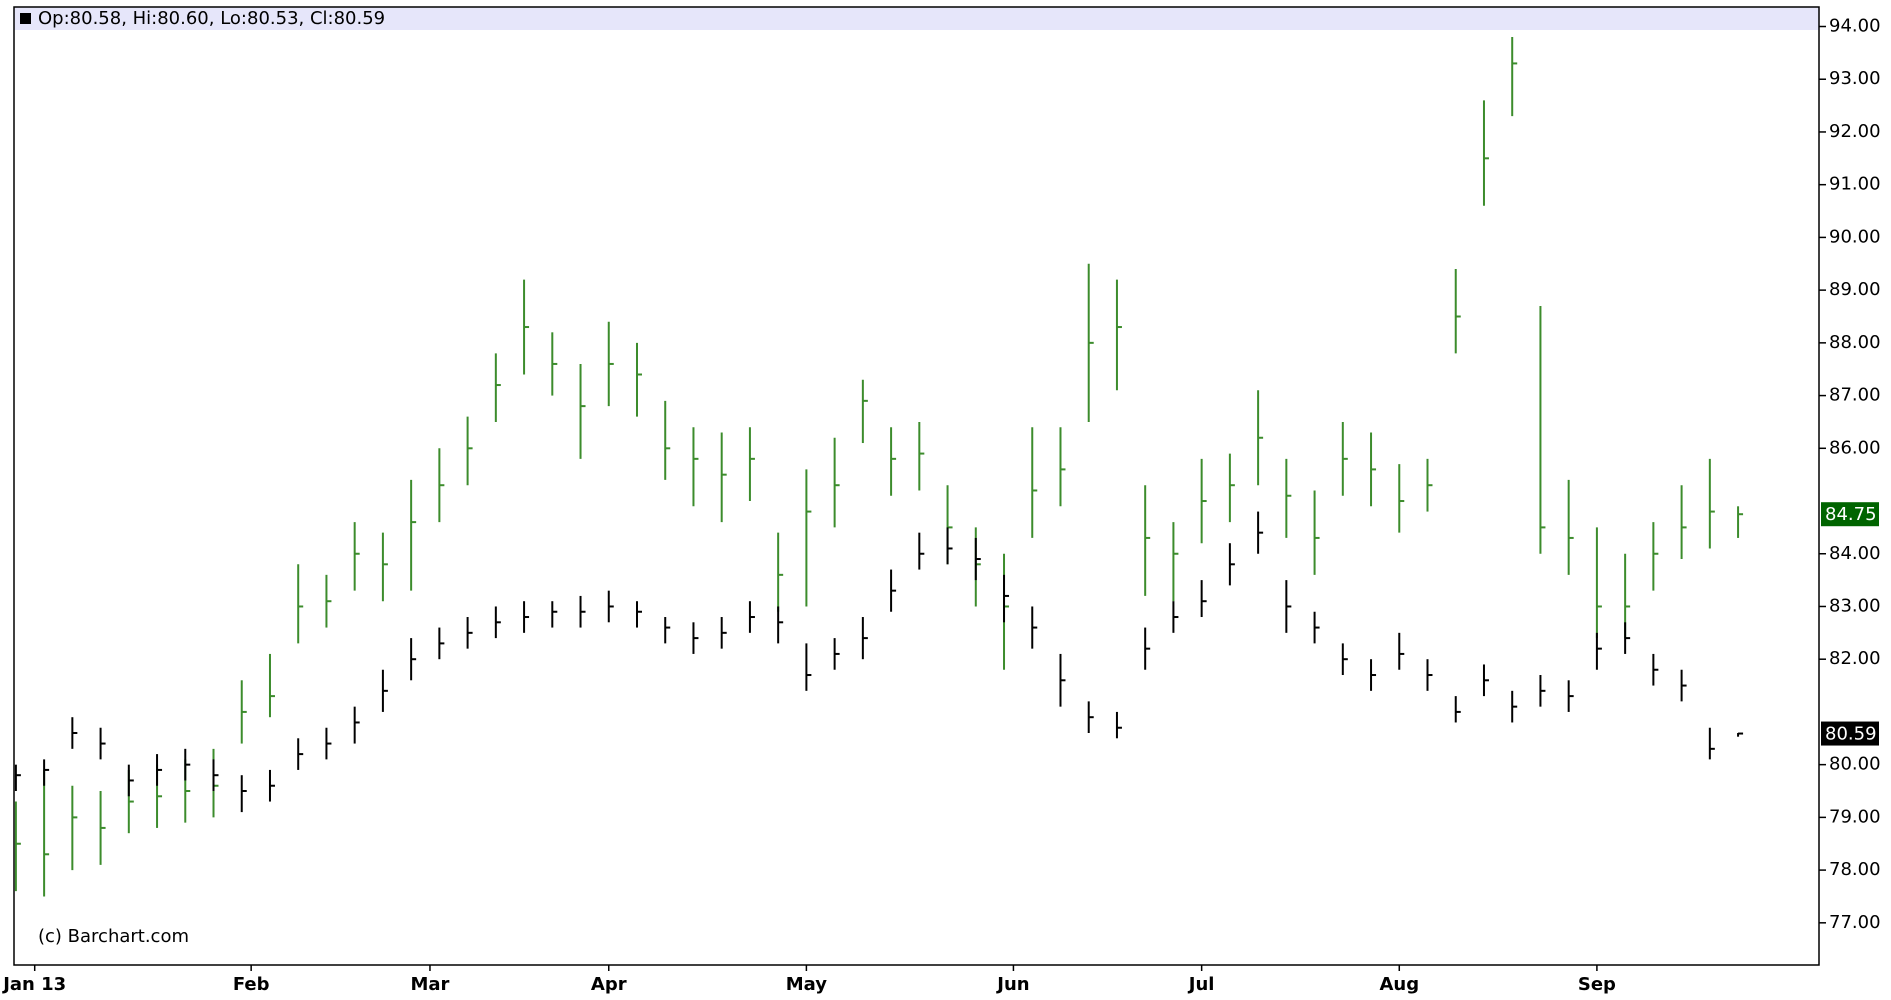  Describe the element at coordinates (1855, 816) in the screenshot. I see `y-tick-label: 79.00` at that location.